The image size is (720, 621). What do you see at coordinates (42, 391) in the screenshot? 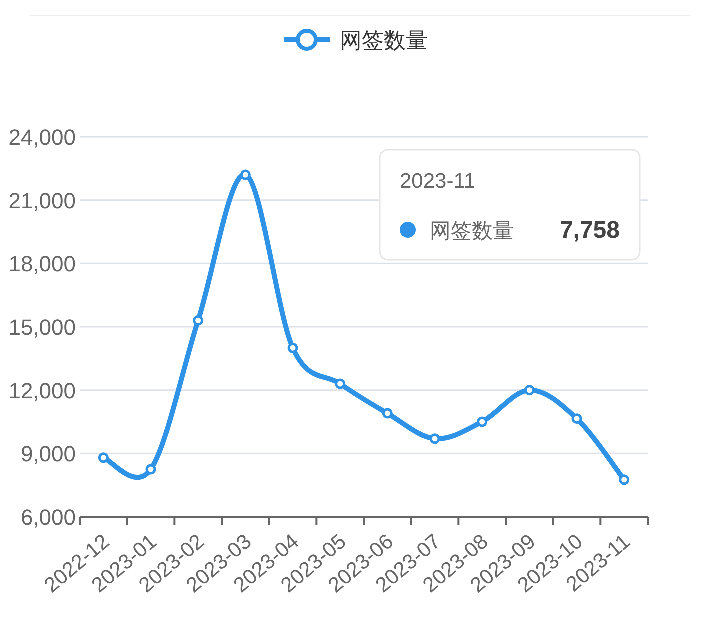
I see `y-tick-label: 12,000` at bounding box center [42, 391].